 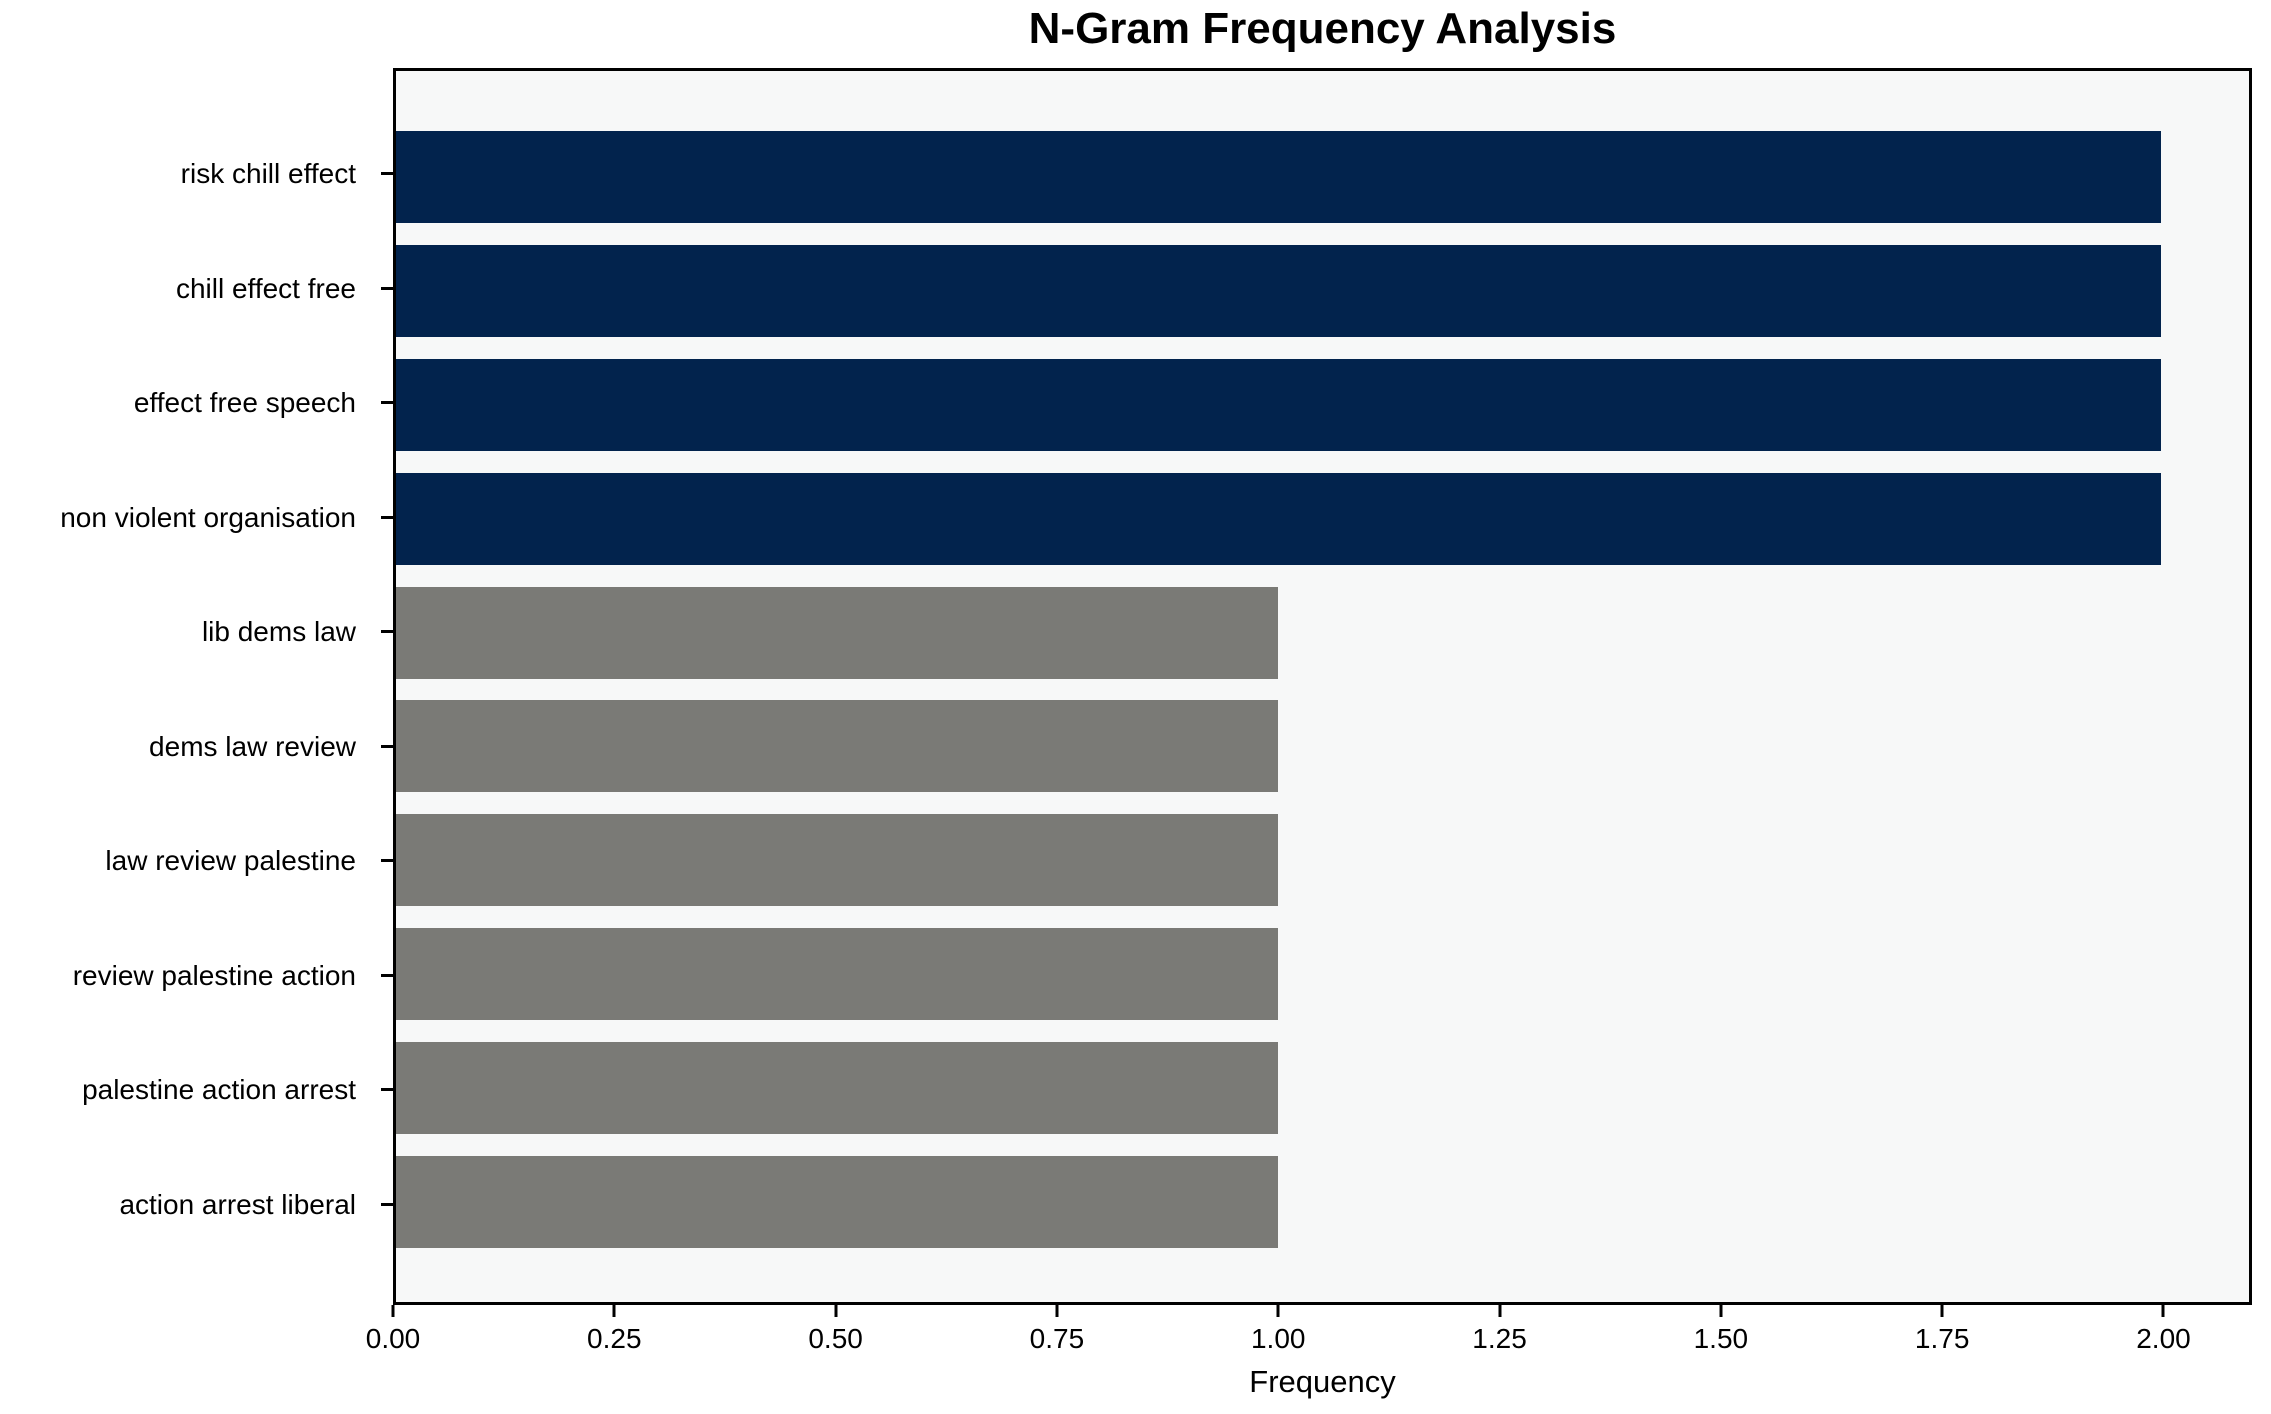 What do you see at coordinates (614, 1338) in the screenshot?
I see `x-tick-label: 0.25` at bounding box center [614, 1338].